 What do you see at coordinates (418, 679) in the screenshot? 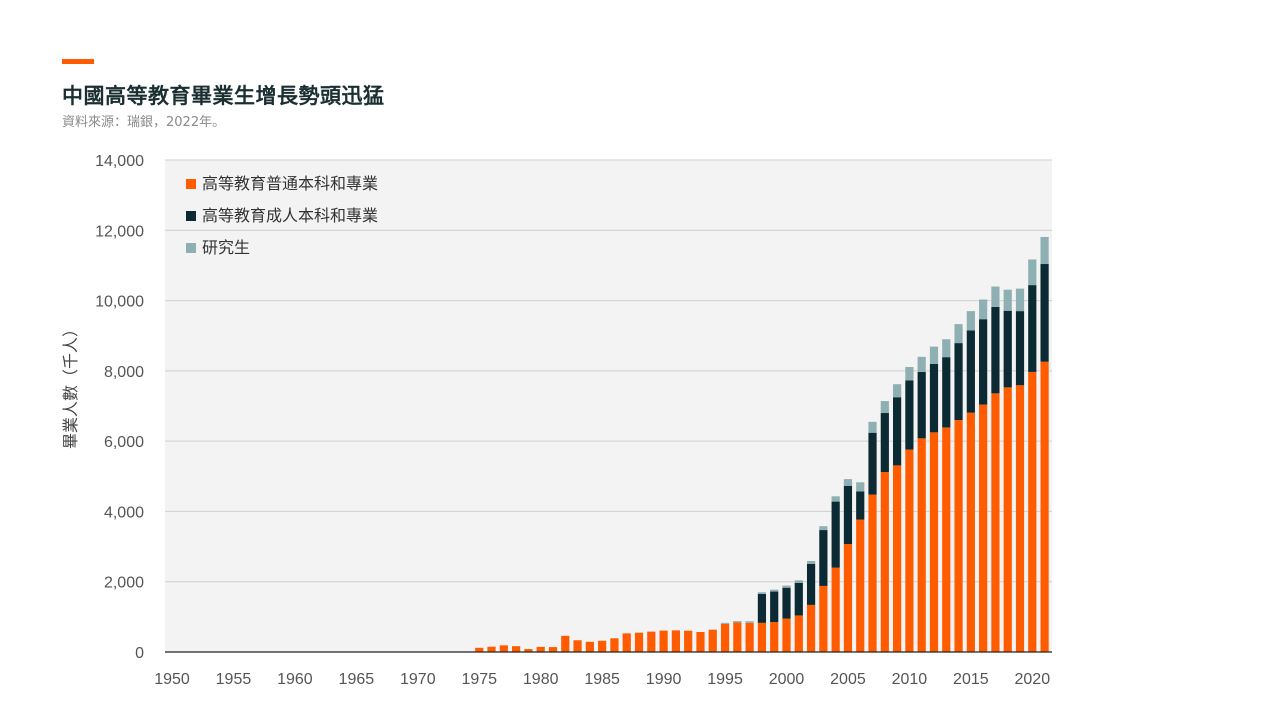
I see `x-tick-label: 1970` at bounding box center [418, 679].